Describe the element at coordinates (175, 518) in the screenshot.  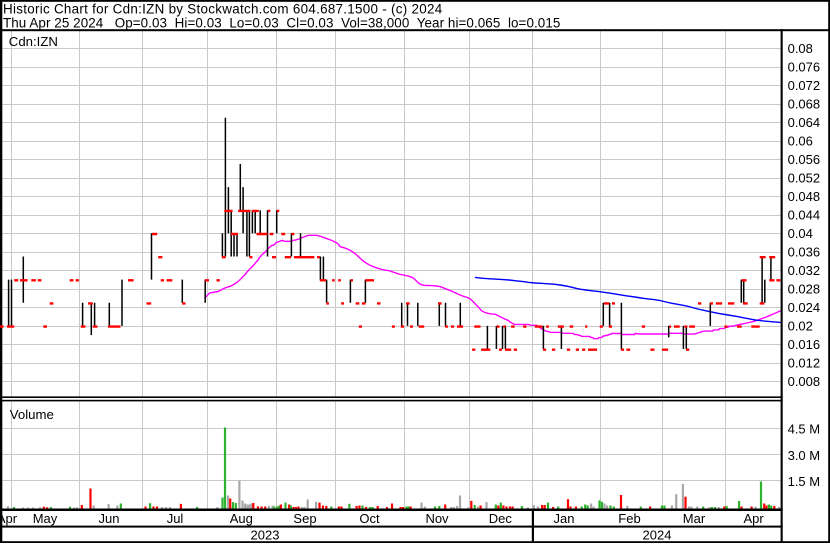
I see `svg-text: Jul` at that location.